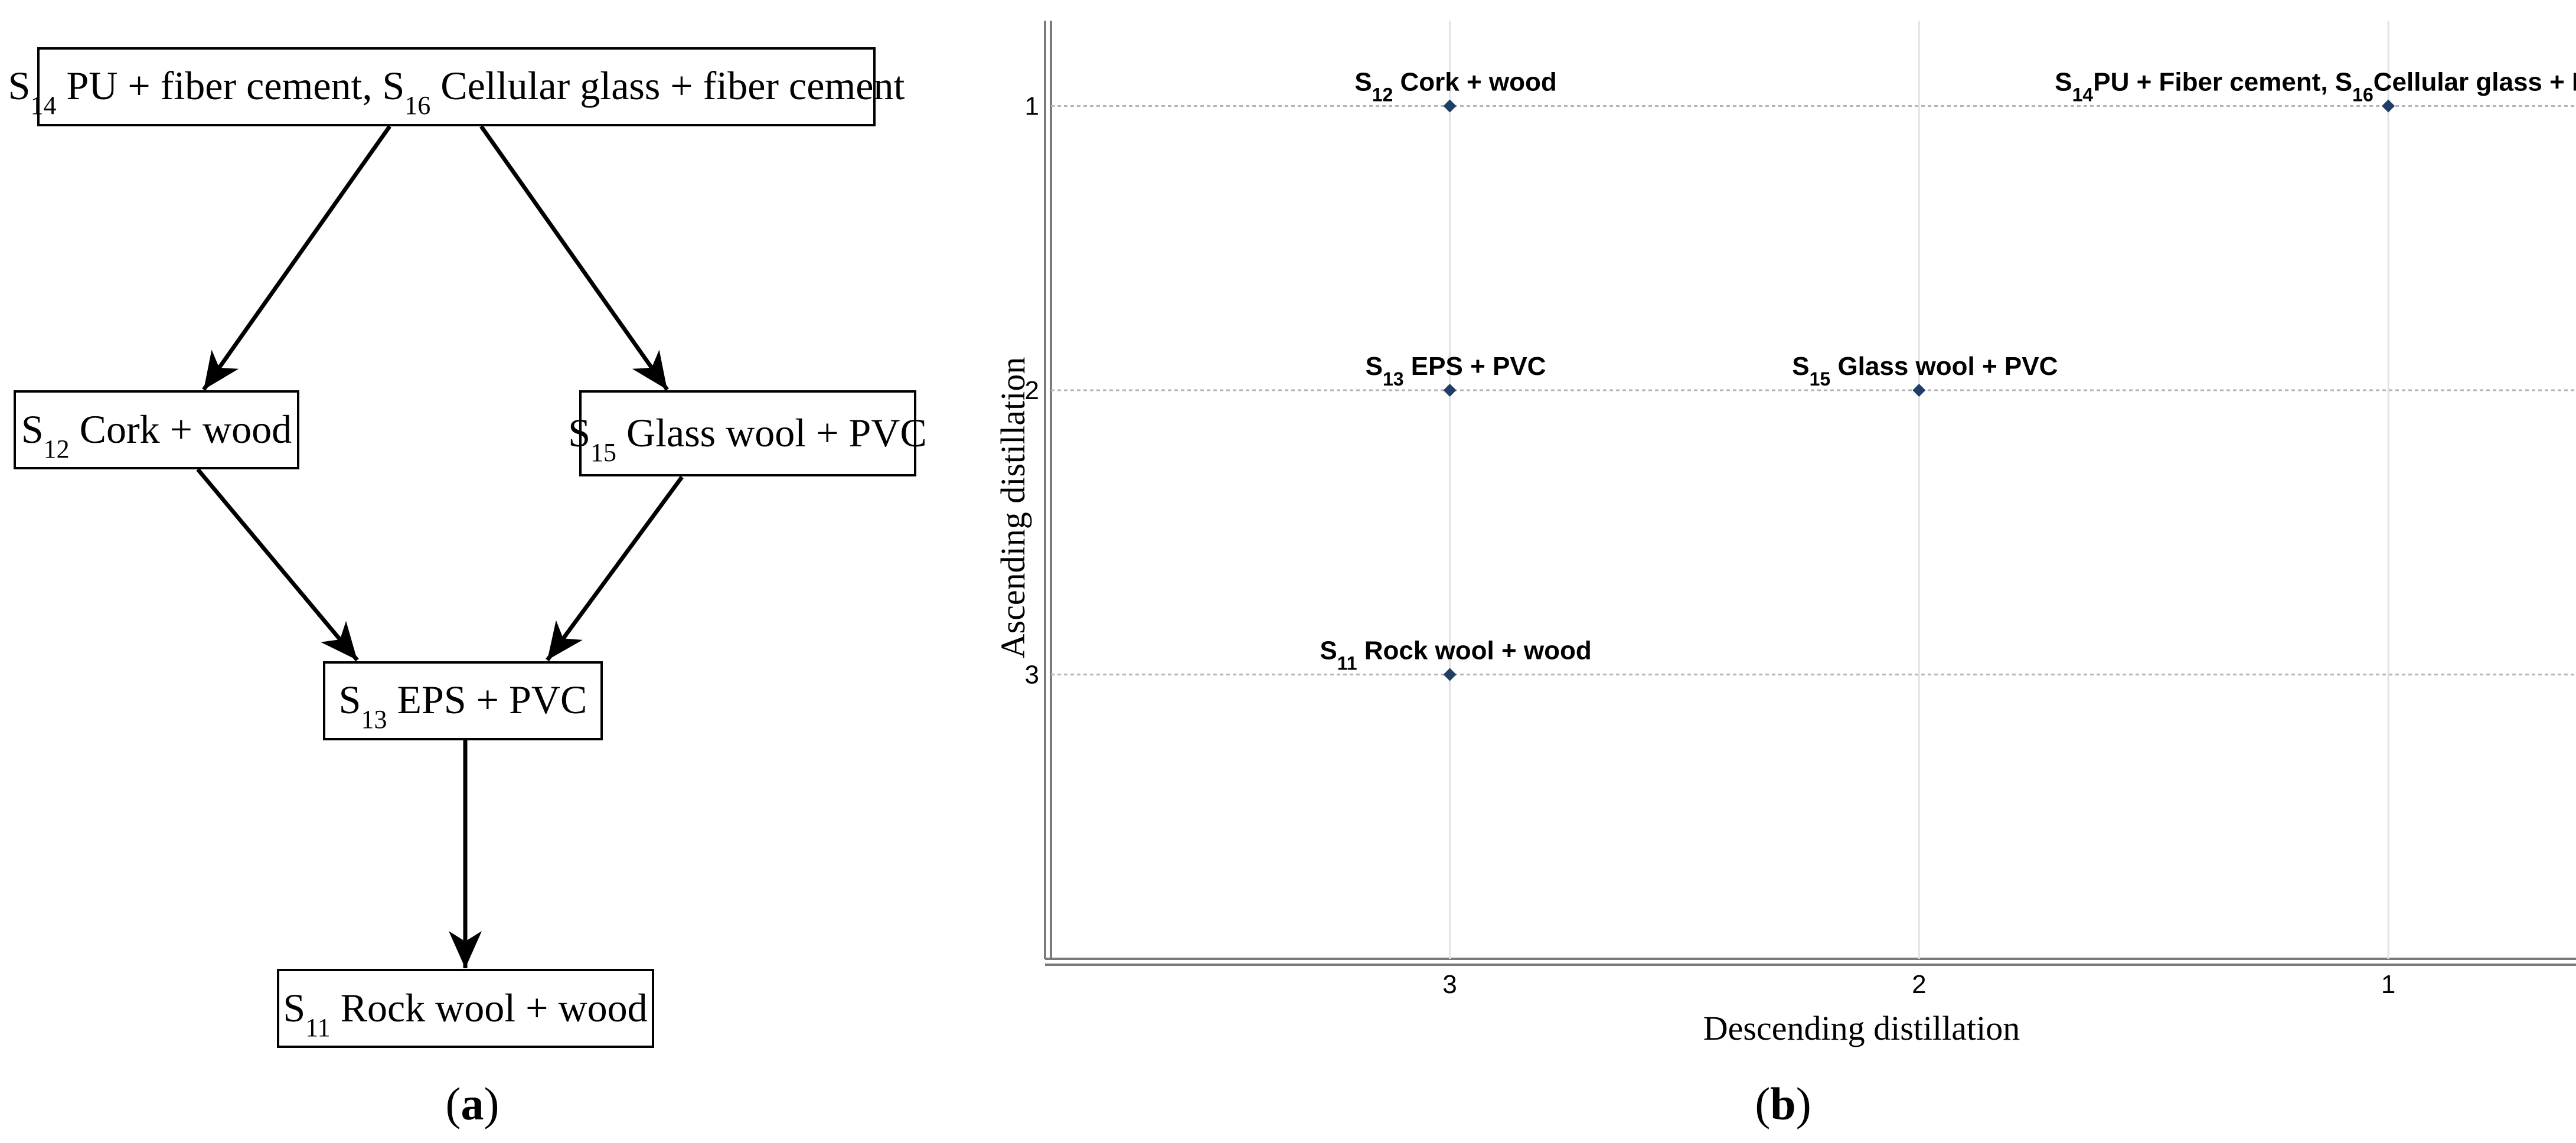  Describe the element at coordinates (1032, 674) in the screenshot. I see `y-tick-label: 3` at that location.